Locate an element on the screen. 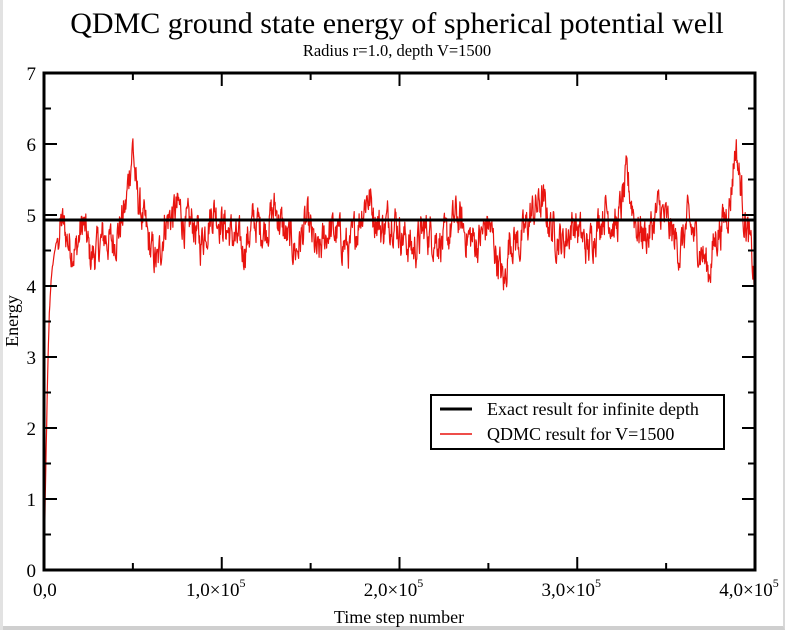  image-frame-left-edge is located at coordinates (1, 315).